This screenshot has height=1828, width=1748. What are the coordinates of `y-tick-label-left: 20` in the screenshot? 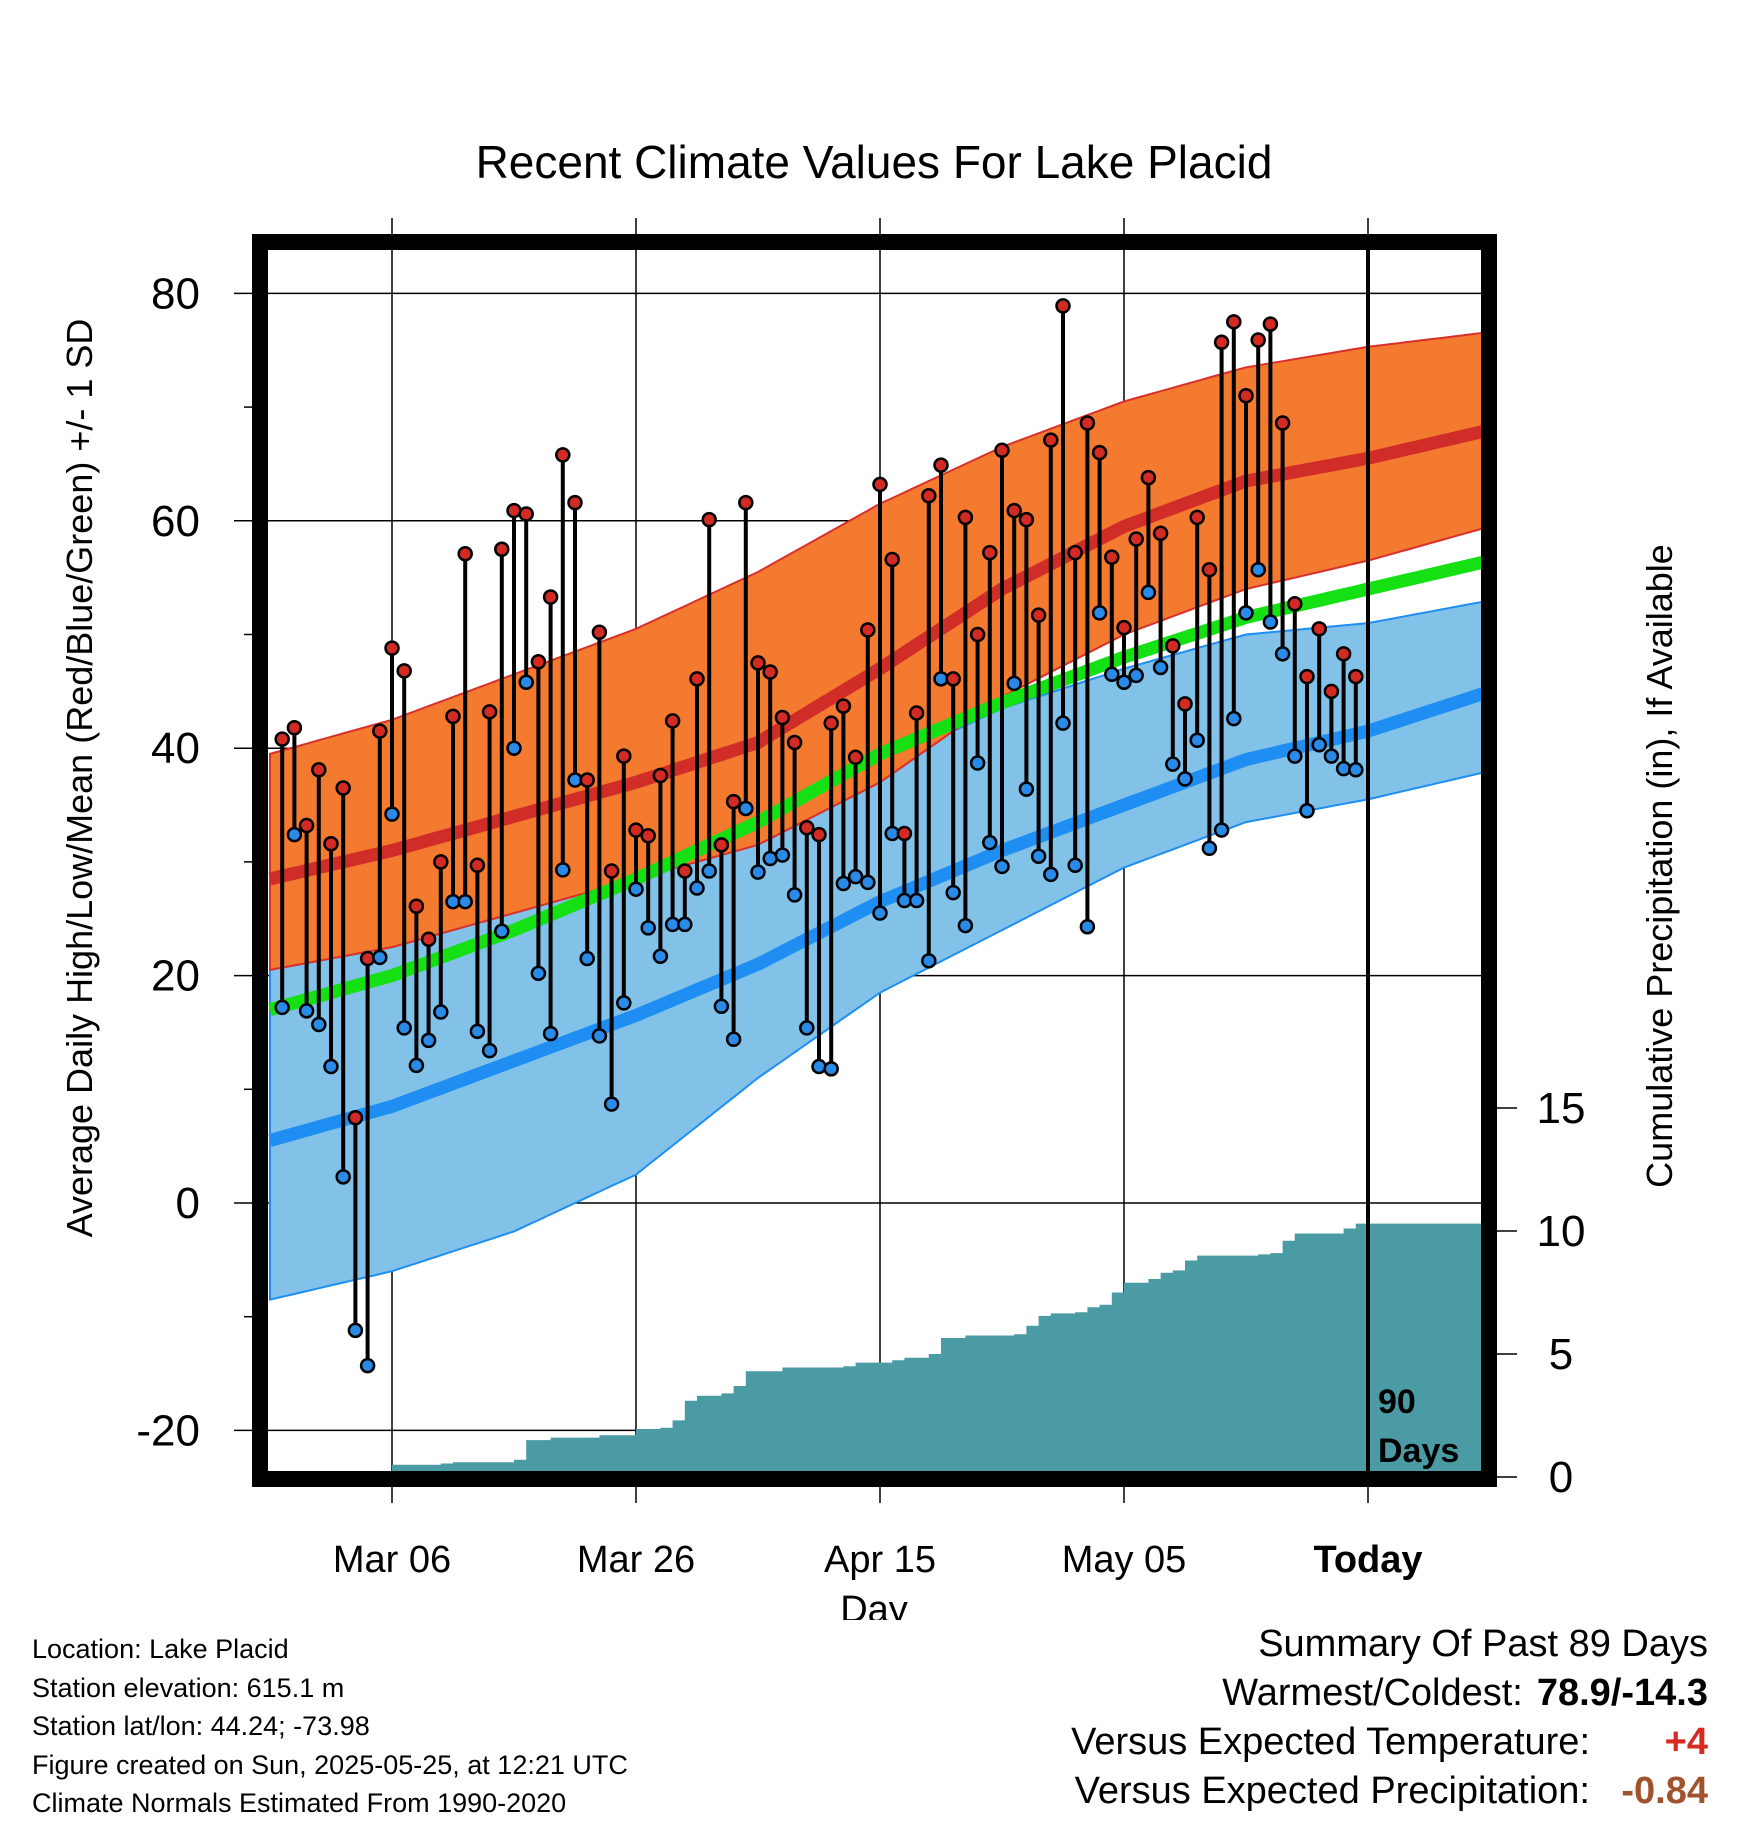 It's located at (175, 976).